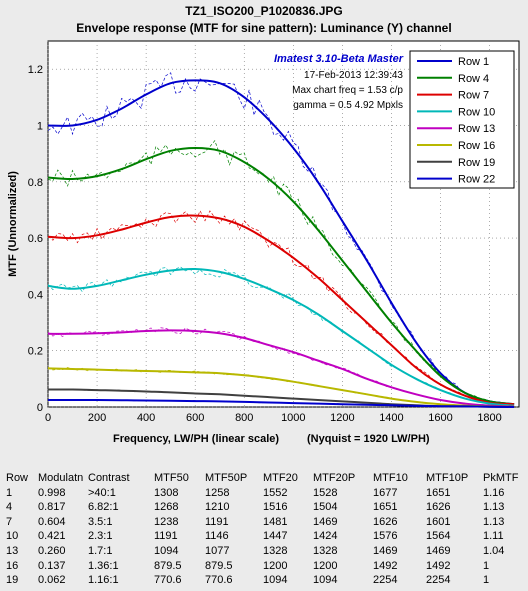 The image size is (528, 591). What do you see at coordinates (476, 180) in the screenshot?
I see `legend-label: Row 22` at bounding box center [476, 180].